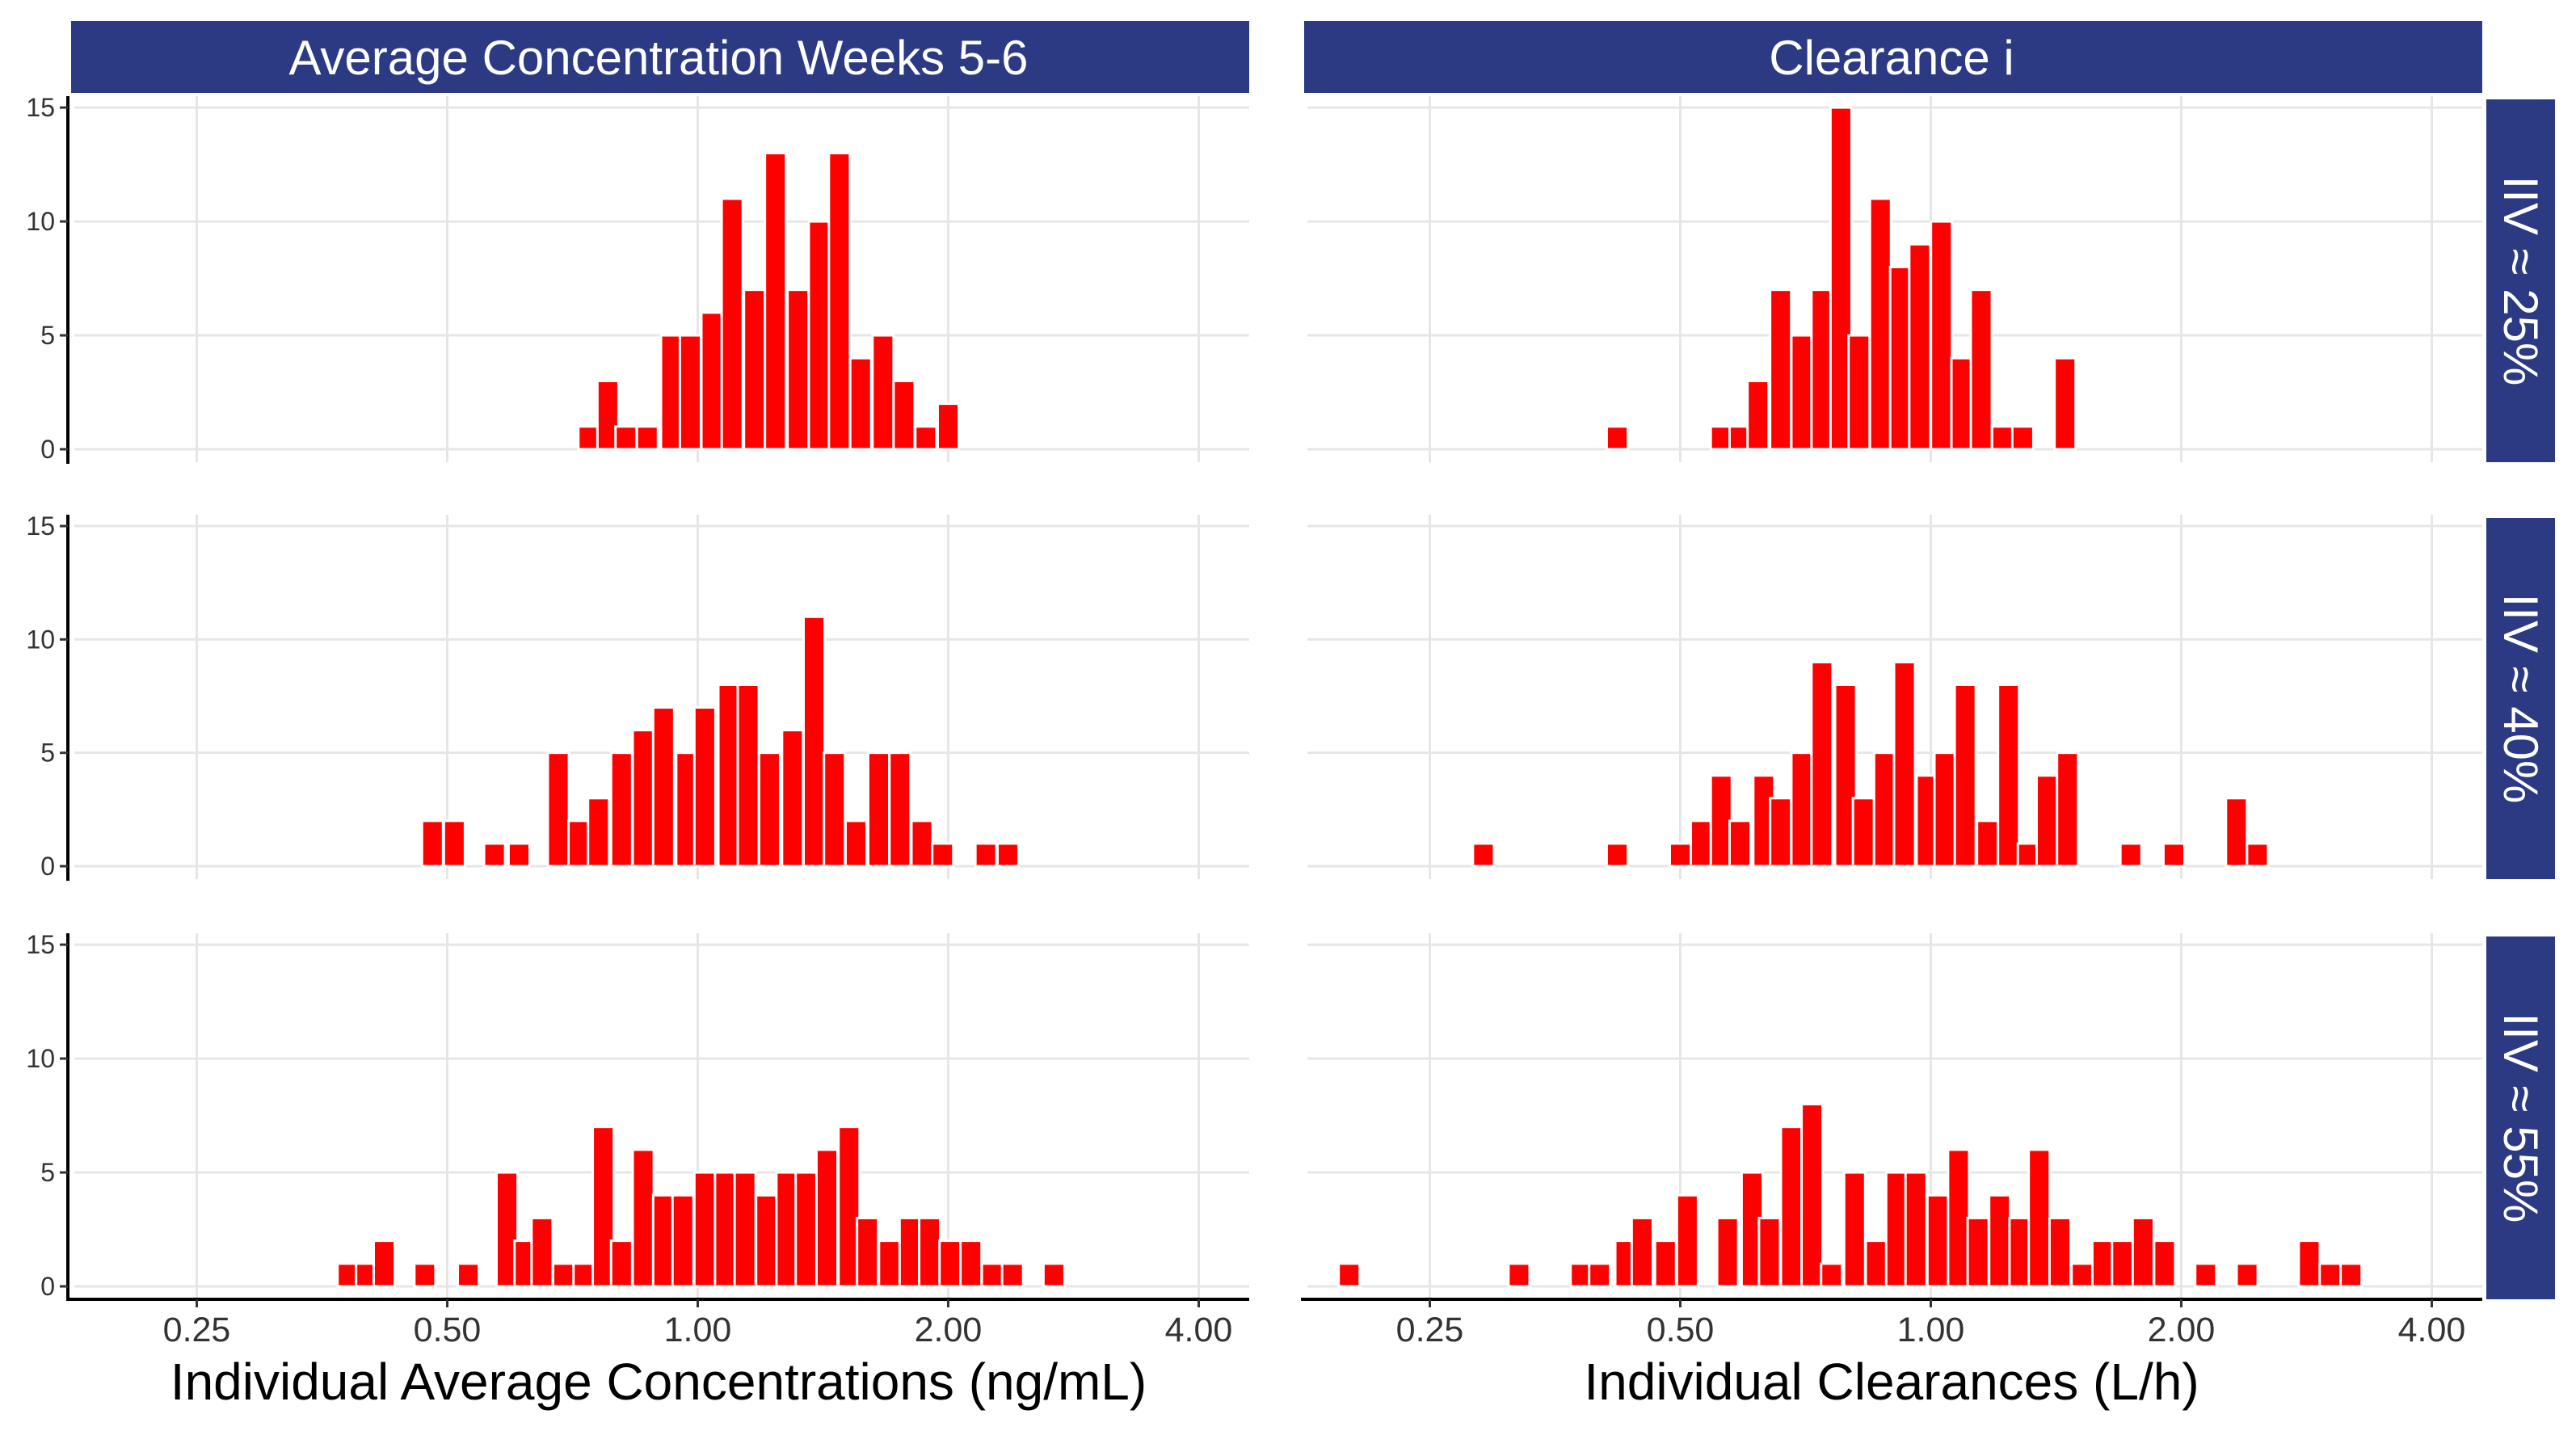 This screenshot has height=1431, width=2576. I want to click on x-tick-label: 2.00, so click(2182, 1330).